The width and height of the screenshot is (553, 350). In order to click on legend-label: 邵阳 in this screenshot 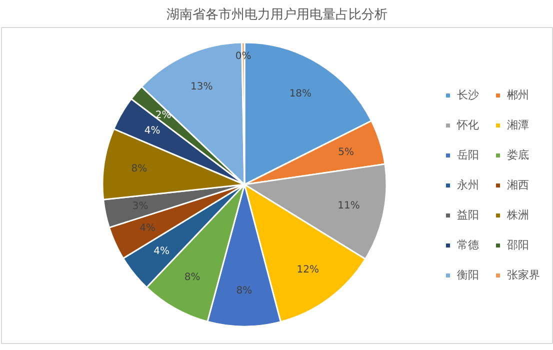, I will do `click(518, 245)`.